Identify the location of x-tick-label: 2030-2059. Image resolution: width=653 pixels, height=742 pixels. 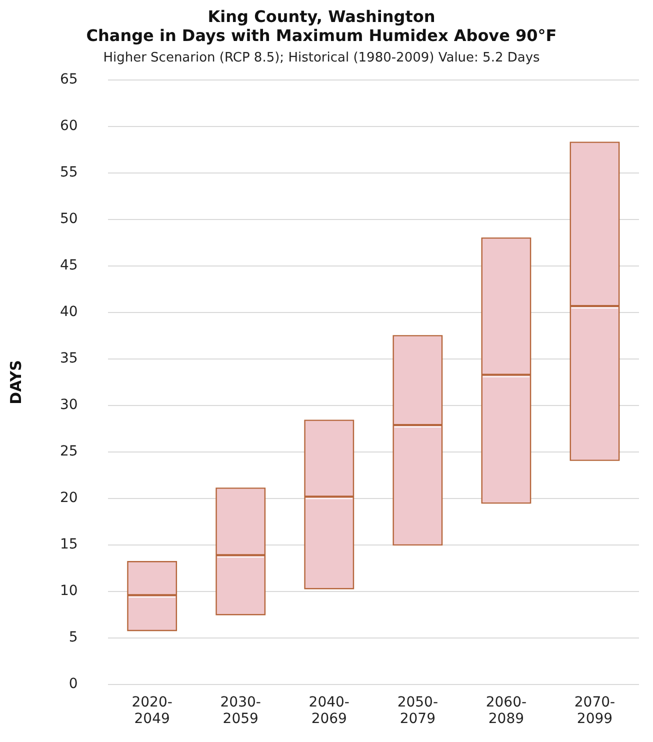
(240, 711).